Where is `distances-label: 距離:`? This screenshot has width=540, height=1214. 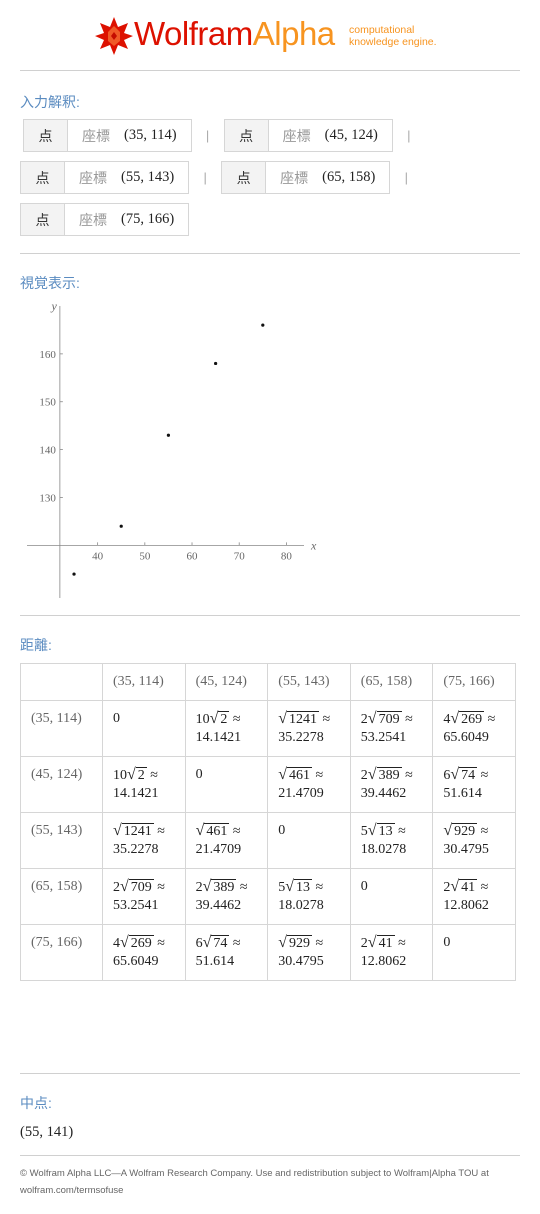 distances-label: 距離: is located at coordinates (36, 645).